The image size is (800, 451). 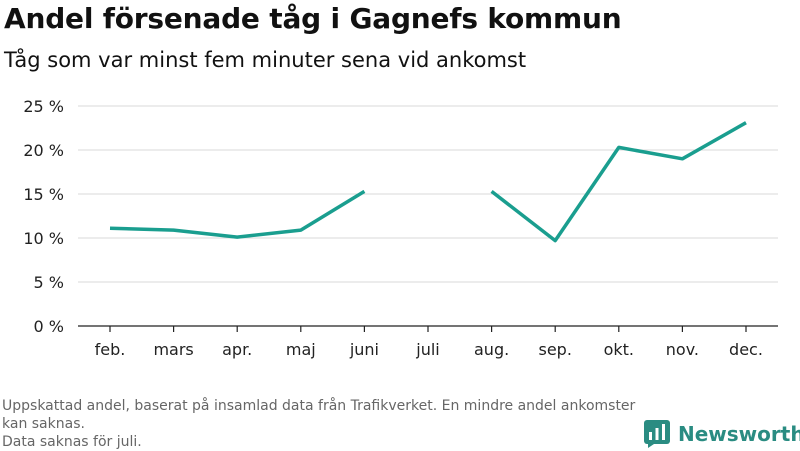 I want to click on x-tick-label: feb., so click(x=110, y=349).